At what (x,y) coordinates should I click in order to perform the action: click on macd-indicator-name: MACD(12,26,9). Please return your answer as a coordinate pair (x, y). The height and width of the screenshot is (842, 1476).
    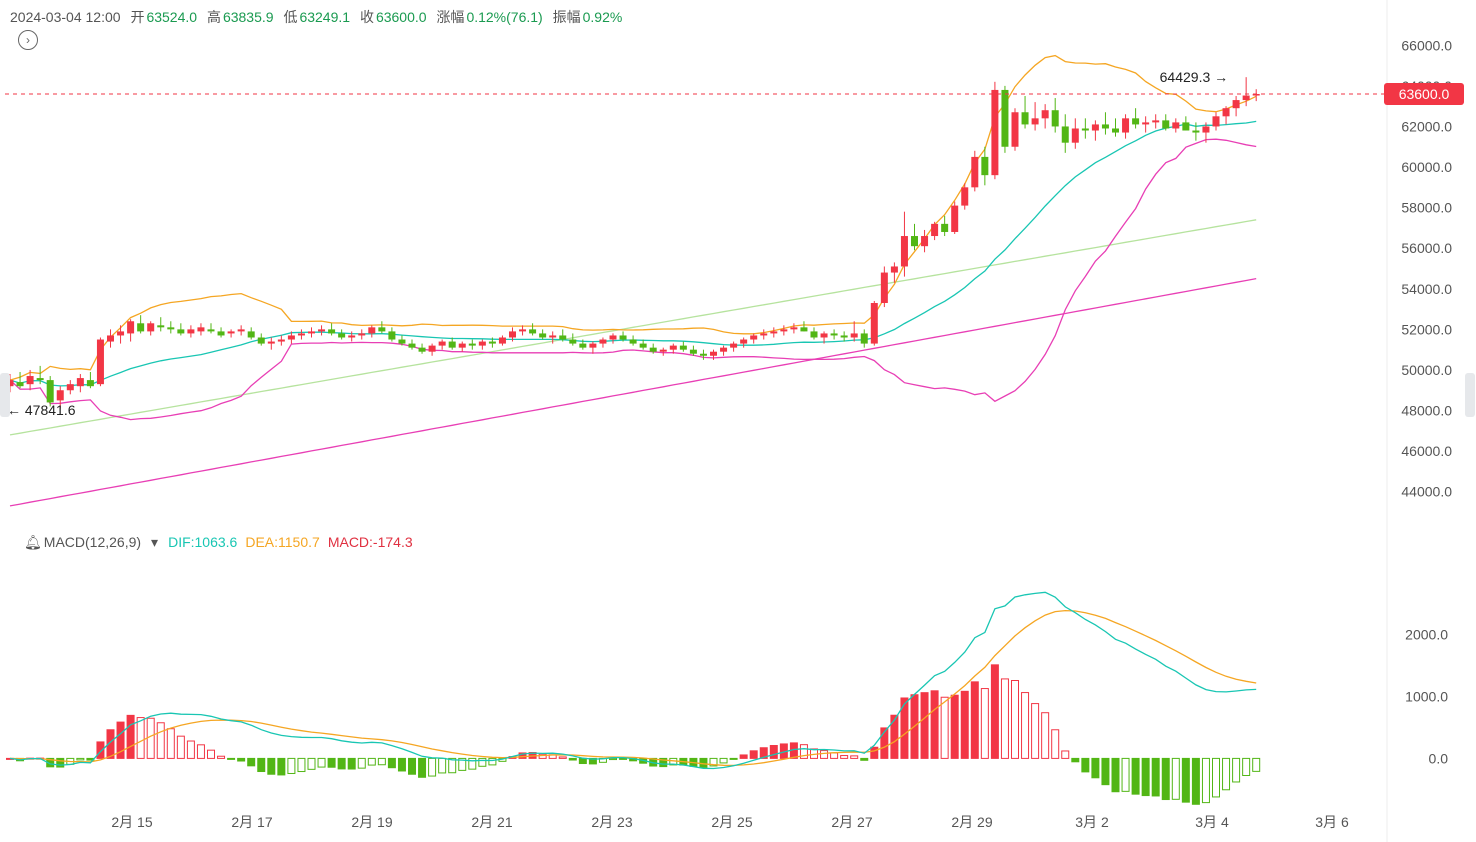
    Looking at the image, I should click on (92, 542).